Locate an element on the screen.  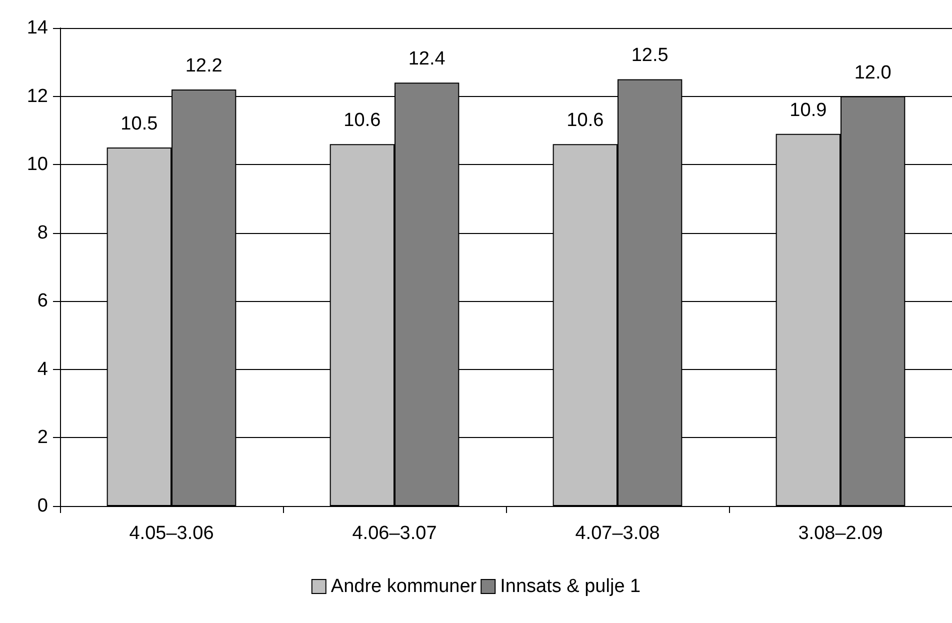
data-label: 12.4 is located at coordinates (427, 59).